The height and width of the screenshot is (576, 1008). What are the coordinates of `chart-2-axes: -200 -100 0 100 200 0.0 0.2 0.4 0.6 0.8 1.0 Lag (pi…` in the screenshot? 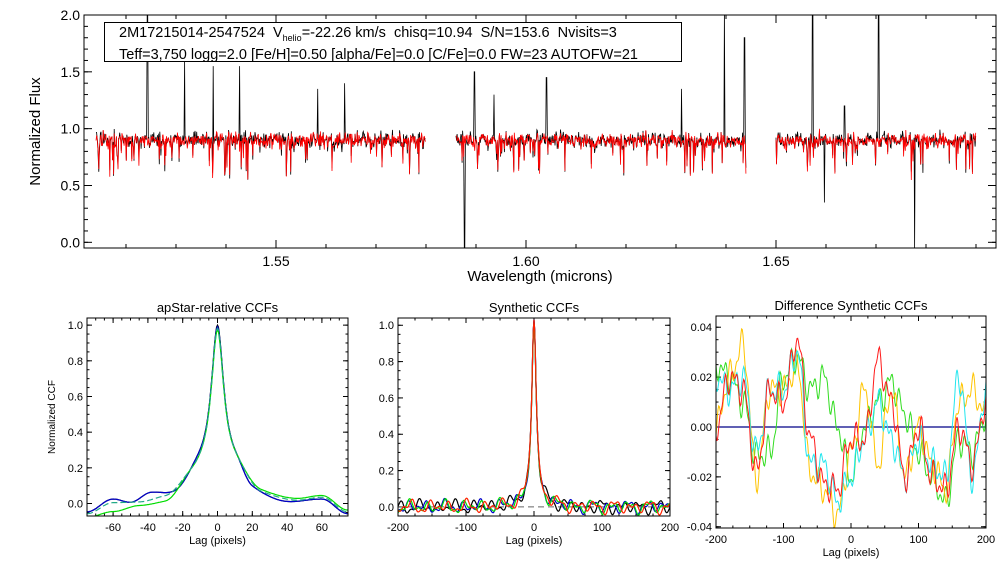 It's located at (529, 423).